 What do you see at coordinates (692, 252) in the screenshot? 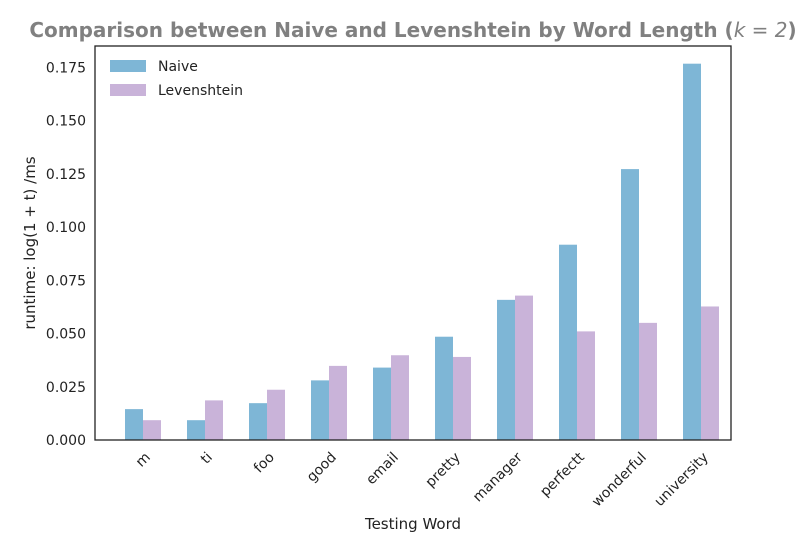
I see `bar-naive-university` at bounding box center [692, 252].